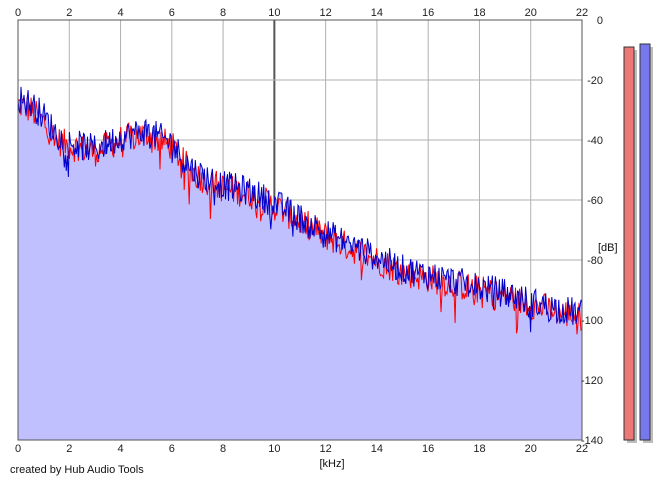 Image resolution: width=664 pixels, height=481 pixels. I want to click on credit-text: created by Hub Audio Tools, so click(77, 470).